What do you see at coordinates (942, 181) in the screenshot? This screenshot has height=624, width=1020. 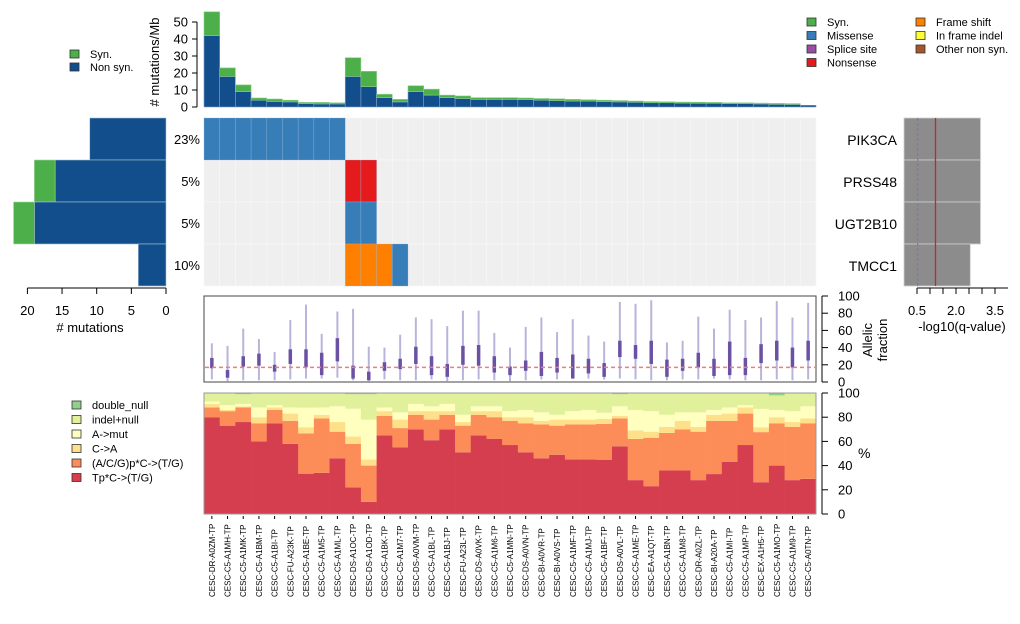 I see `q-value-bar` at bounding box center [942, 181].